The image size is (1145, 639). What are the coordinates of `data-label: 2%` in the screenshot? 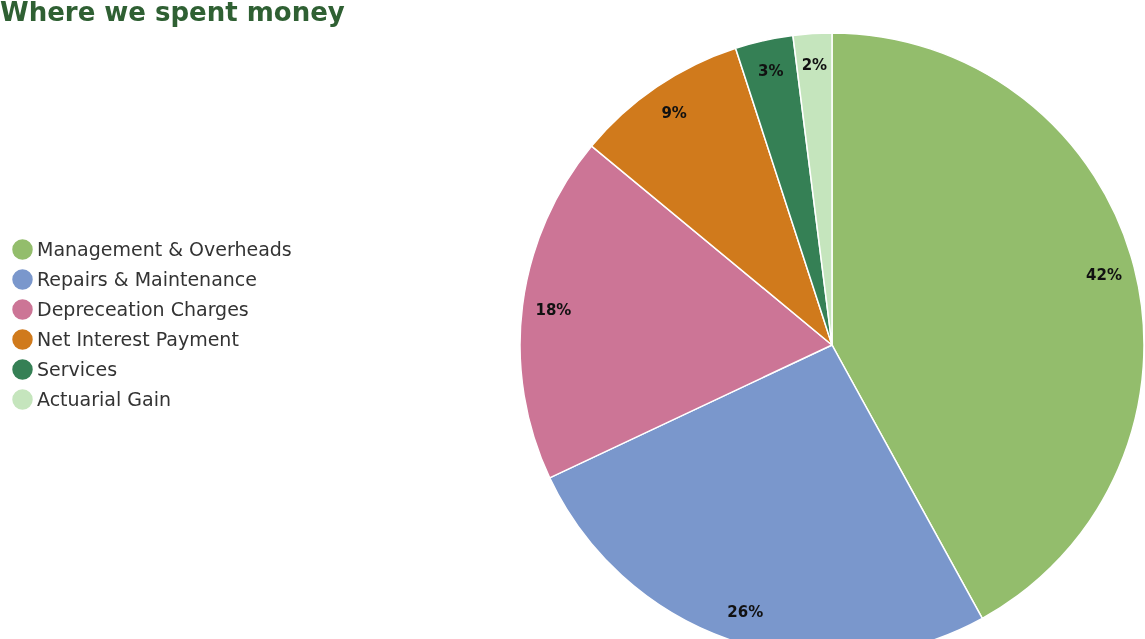 It's located at (814, 64).